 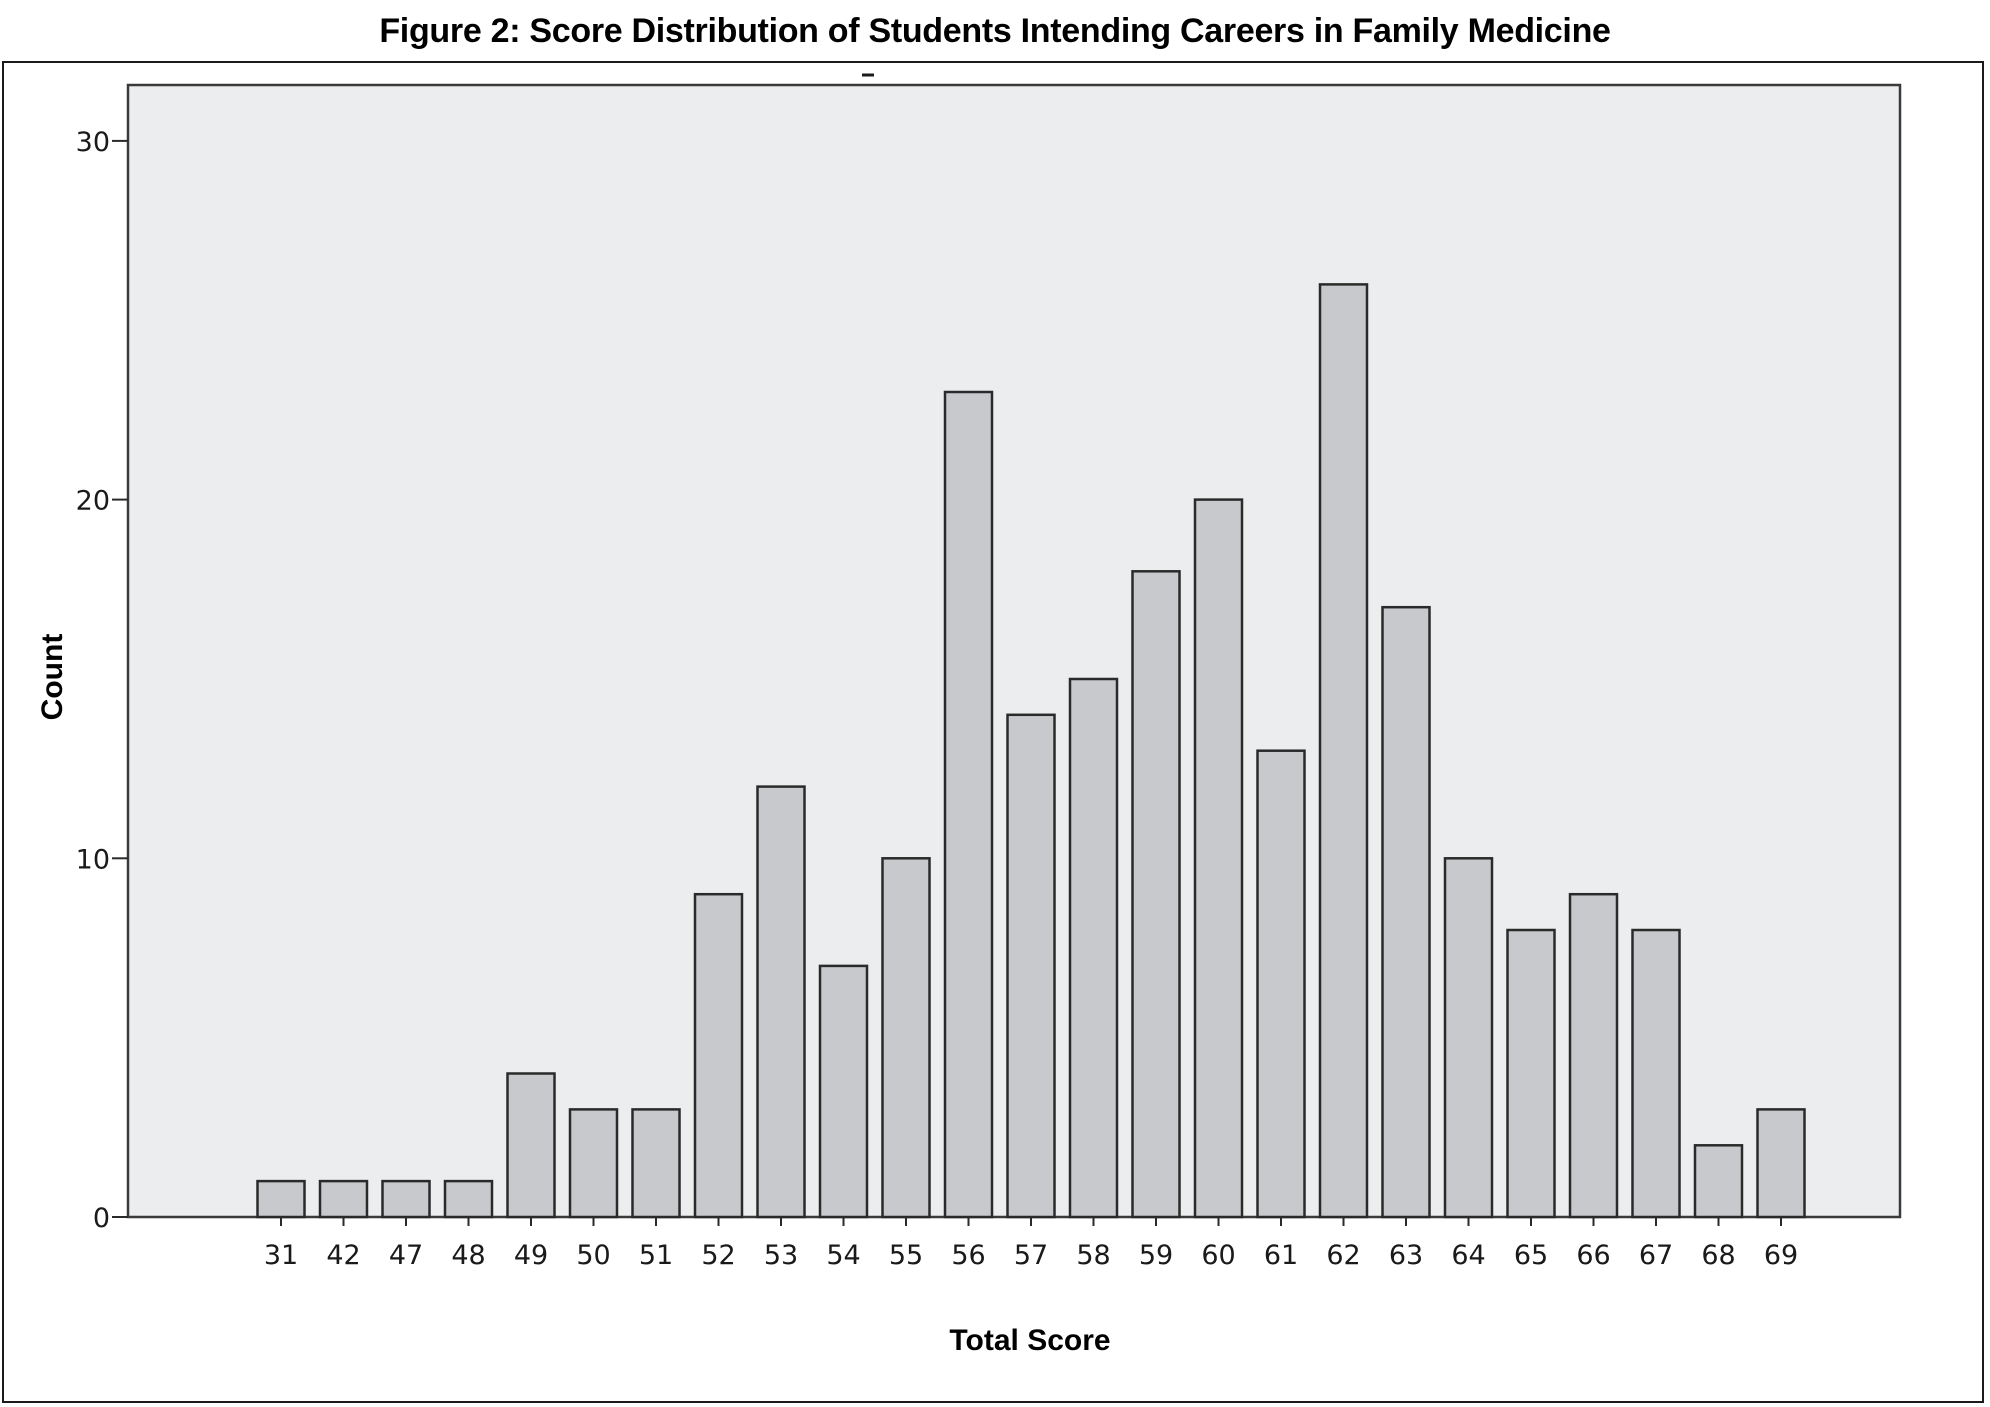 I want to click on x-tick-label-42: 42, so click(x=343, y=1255).